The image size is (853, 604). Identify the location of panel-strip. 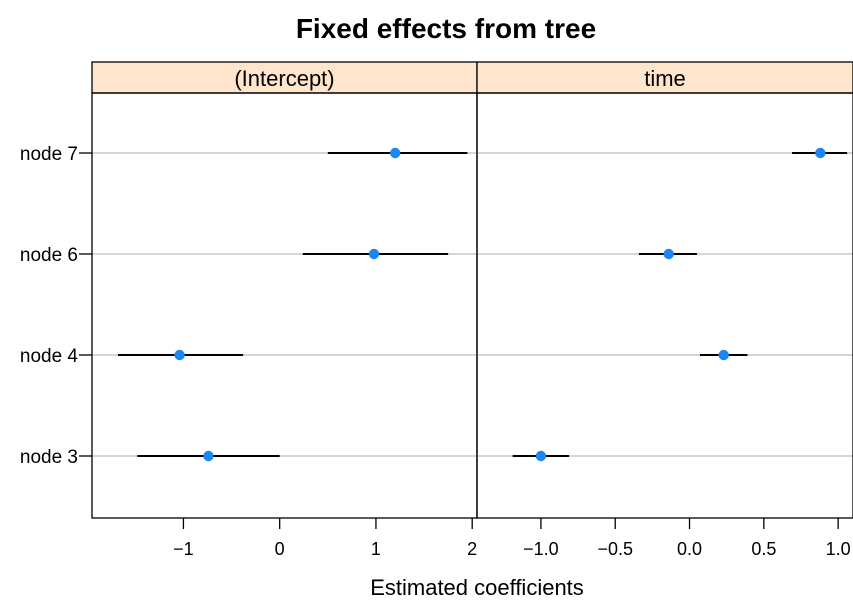
(284, 77).